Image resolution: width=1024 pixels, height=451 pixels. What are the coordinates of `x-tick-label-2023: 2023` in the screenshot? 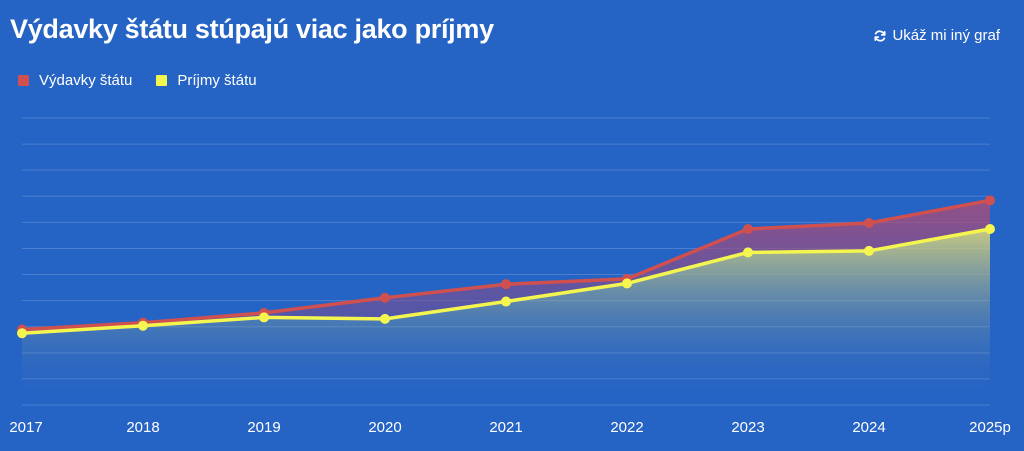 It's located at (747, 427).